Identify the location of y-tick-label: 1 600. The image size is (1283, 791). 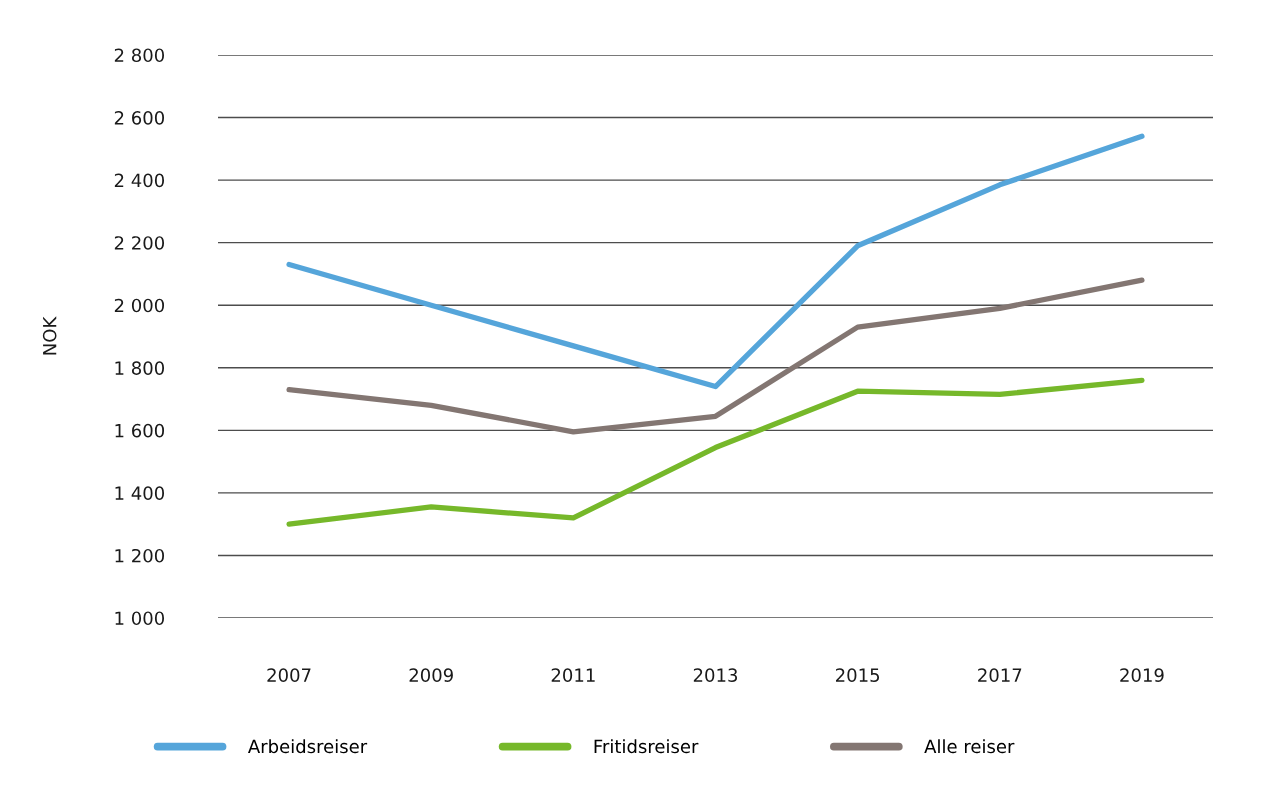
(140, 430).